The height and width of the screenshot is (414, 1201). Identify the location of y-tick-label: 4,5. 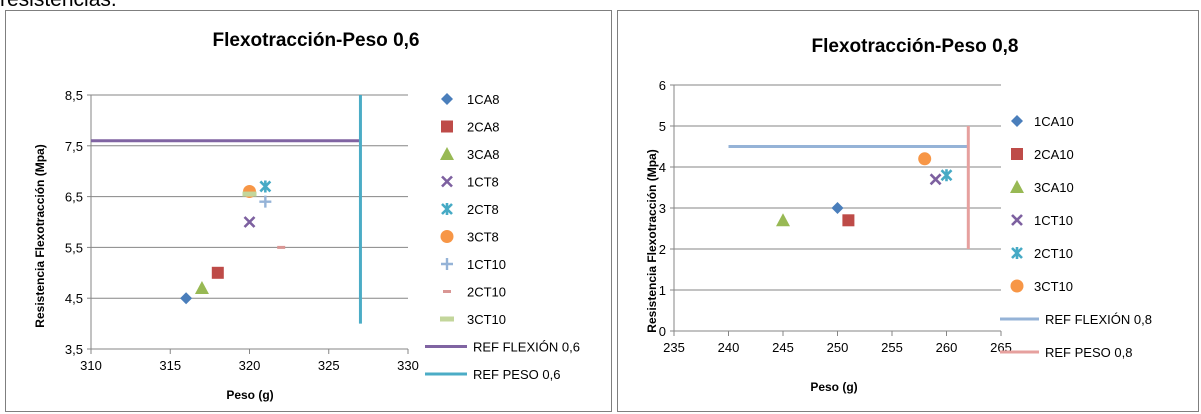
(74, 298).